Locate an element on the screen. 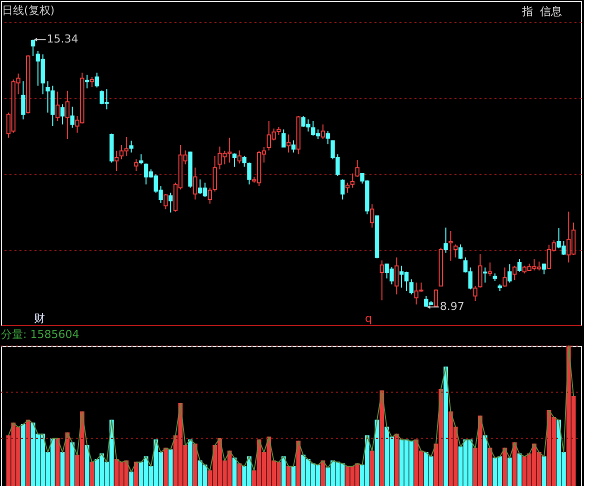 The image size is (595, 486). annotation: 8.97 is located at coordinates (452, 306).